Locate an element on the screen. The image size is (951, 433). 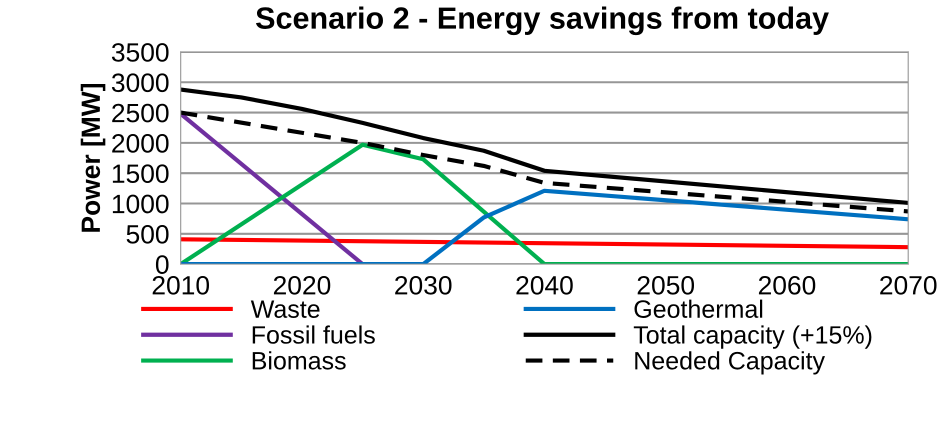
legend-label: Biomass is located at coordinates (299, 360).